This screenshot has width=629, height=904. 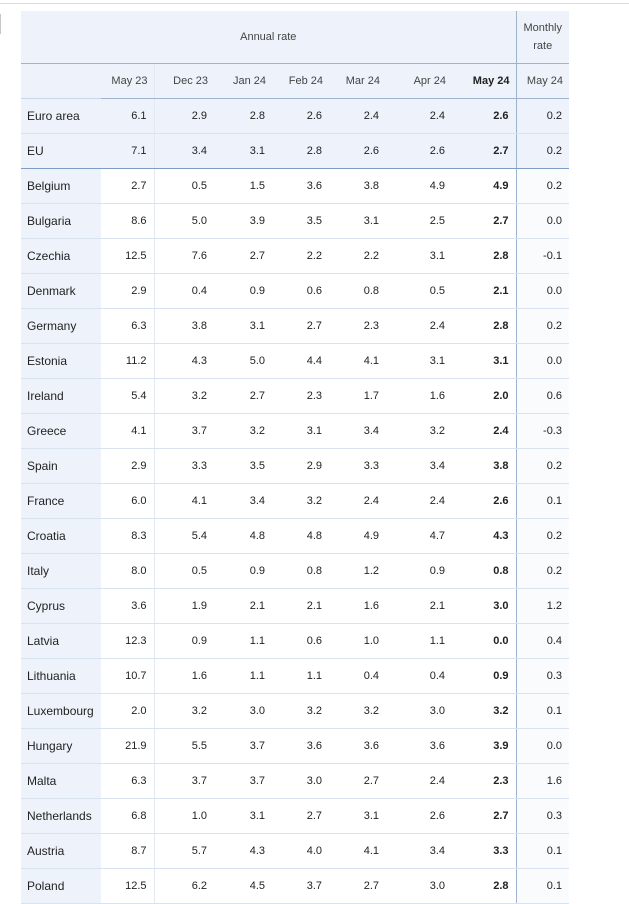 What do you see at coordinates (300, 81) in the screenshot?
I see `col-header-feb24: Feb 24` at bounding box center [300, 81].